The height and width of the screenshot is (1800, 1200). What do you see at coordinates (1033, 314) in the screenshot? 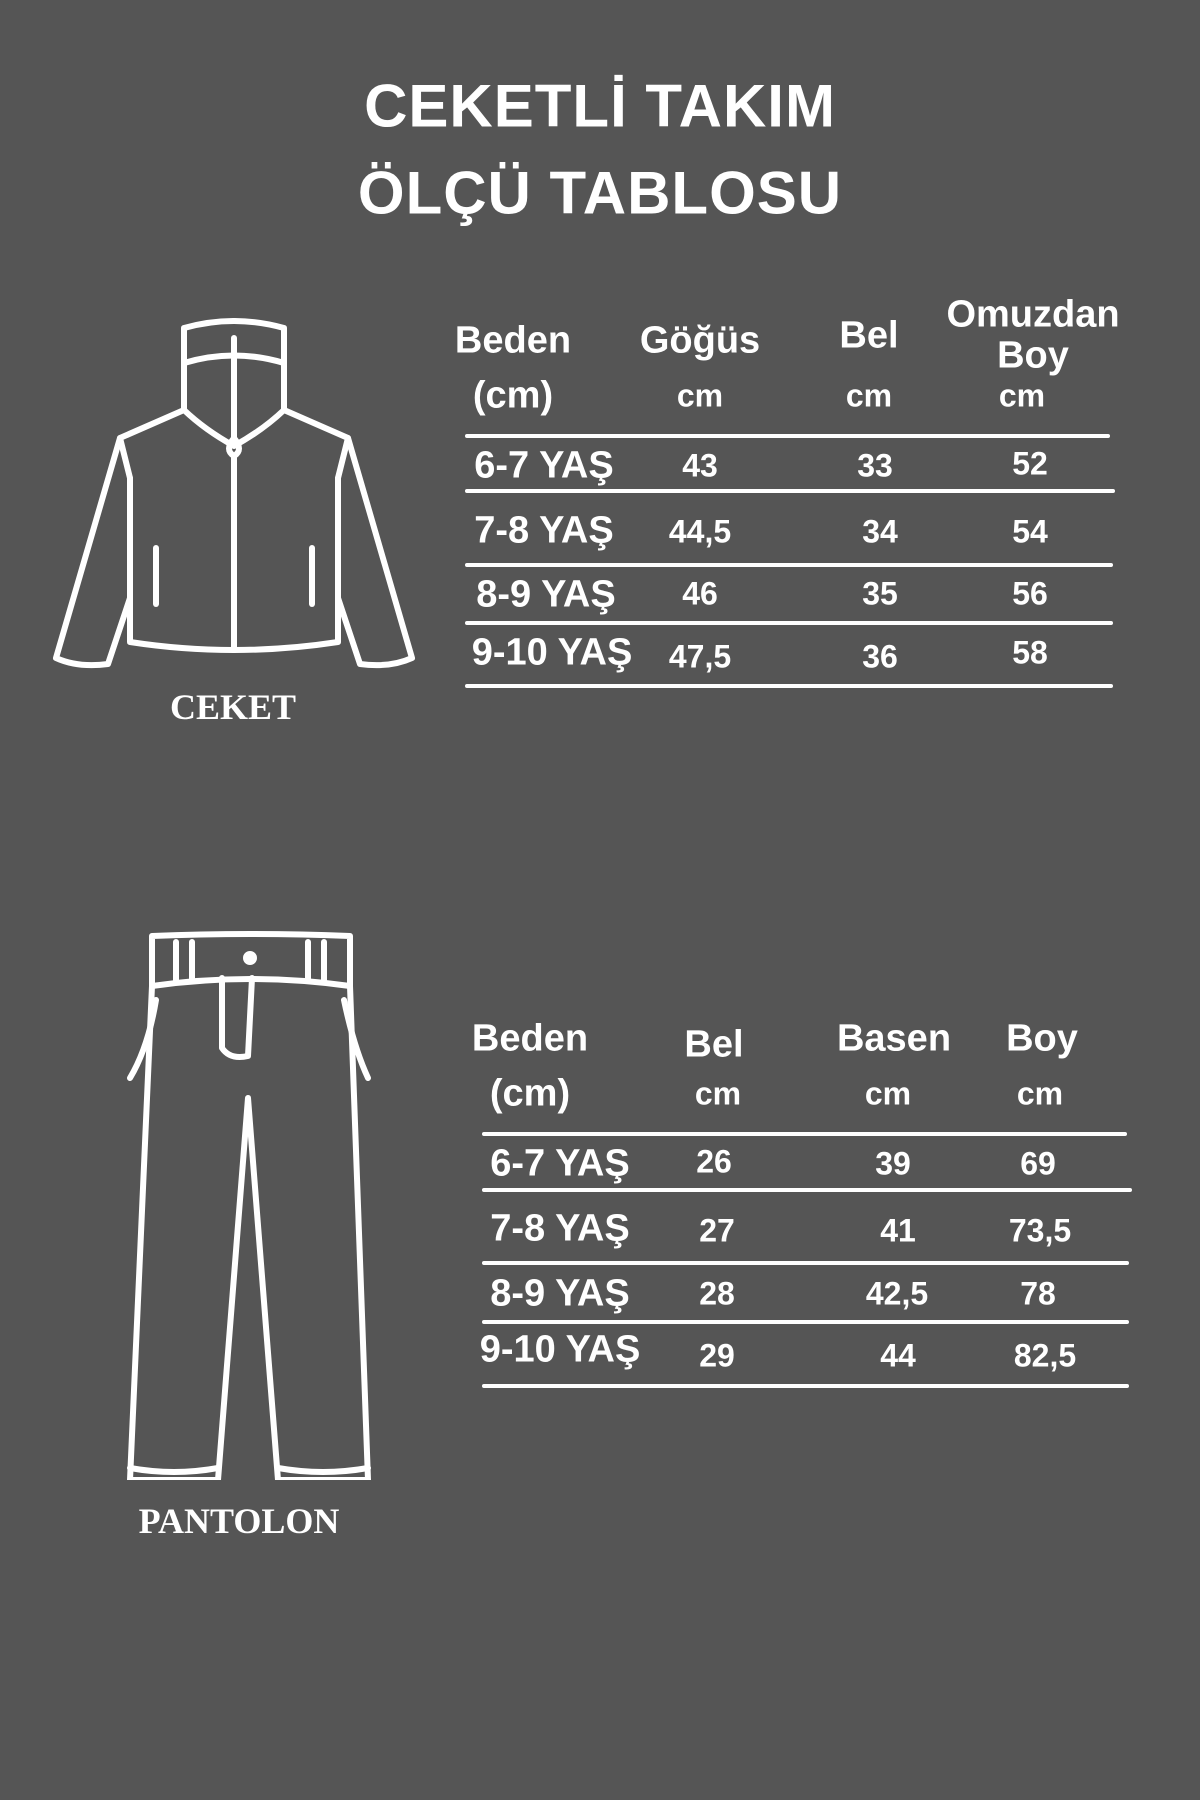
I see `jacket-header-omuzdan: Omuzdan` at bounding box center [1033, 314].